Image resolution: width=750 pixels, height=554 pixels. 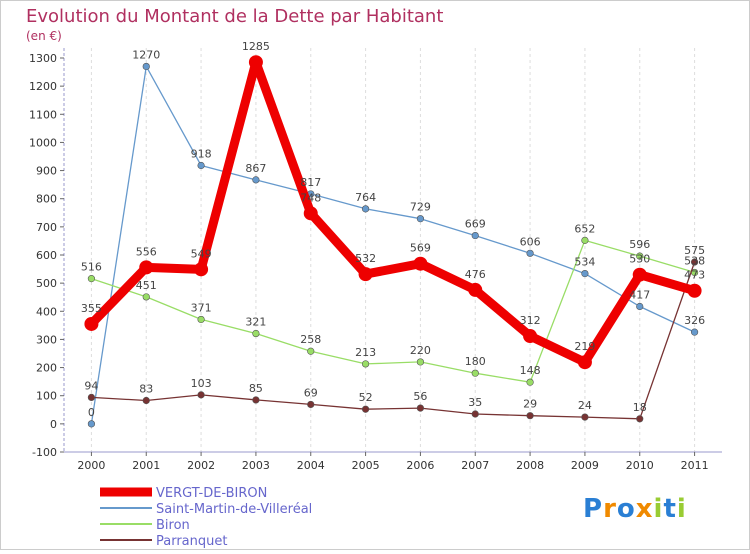 What do you see at coordinates (310, 182) in the screenshot?
I see `data-label: 817` at bounding box center [310, 182].